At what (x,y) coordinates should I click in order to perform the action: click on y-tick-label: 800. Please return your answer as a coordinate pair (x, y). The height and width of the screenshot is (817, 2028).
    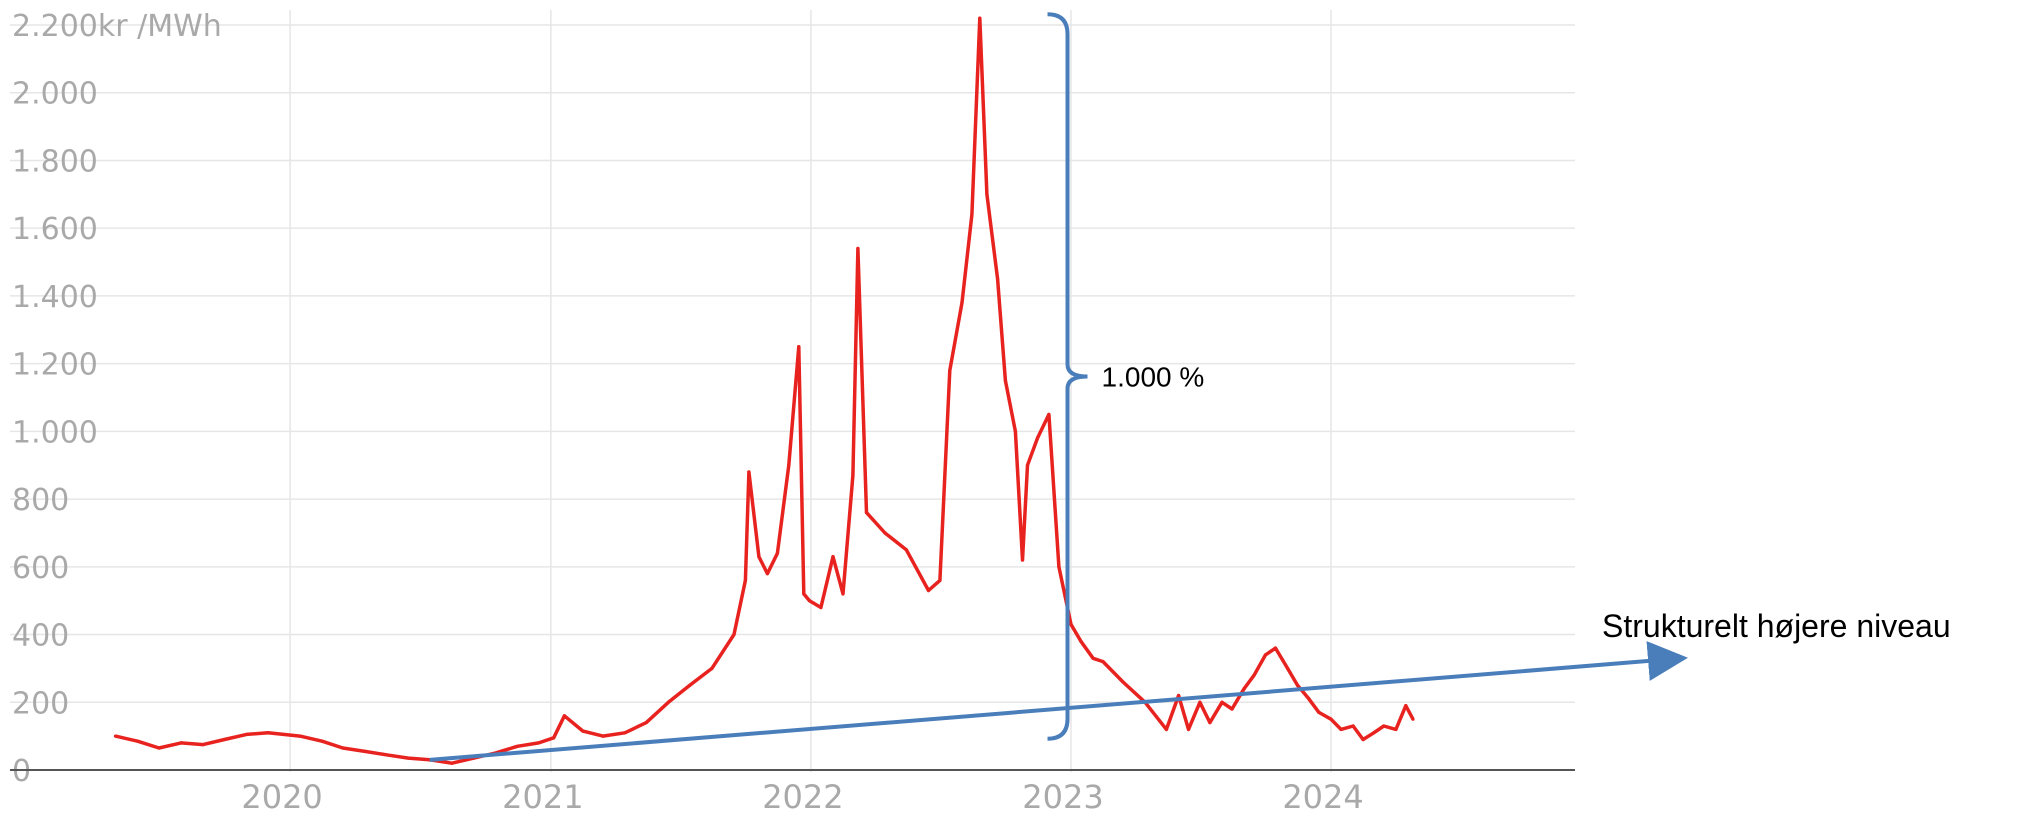
    Looking at the image, I should click on (40, 500).